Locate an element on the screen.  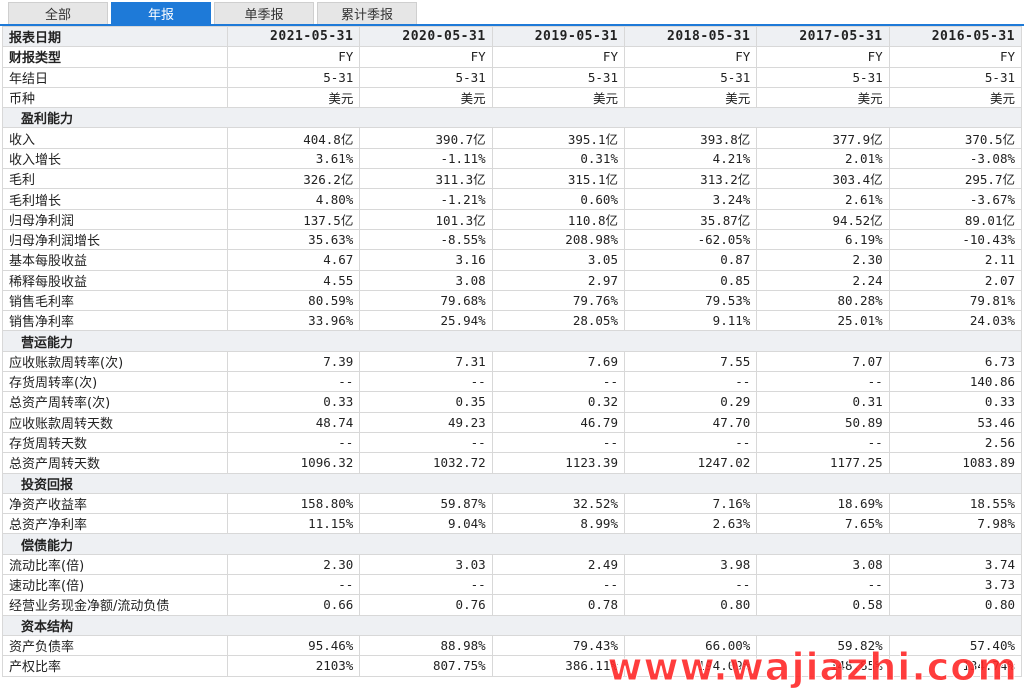
row-value: 140.86 is located at coordinates (955, 382).